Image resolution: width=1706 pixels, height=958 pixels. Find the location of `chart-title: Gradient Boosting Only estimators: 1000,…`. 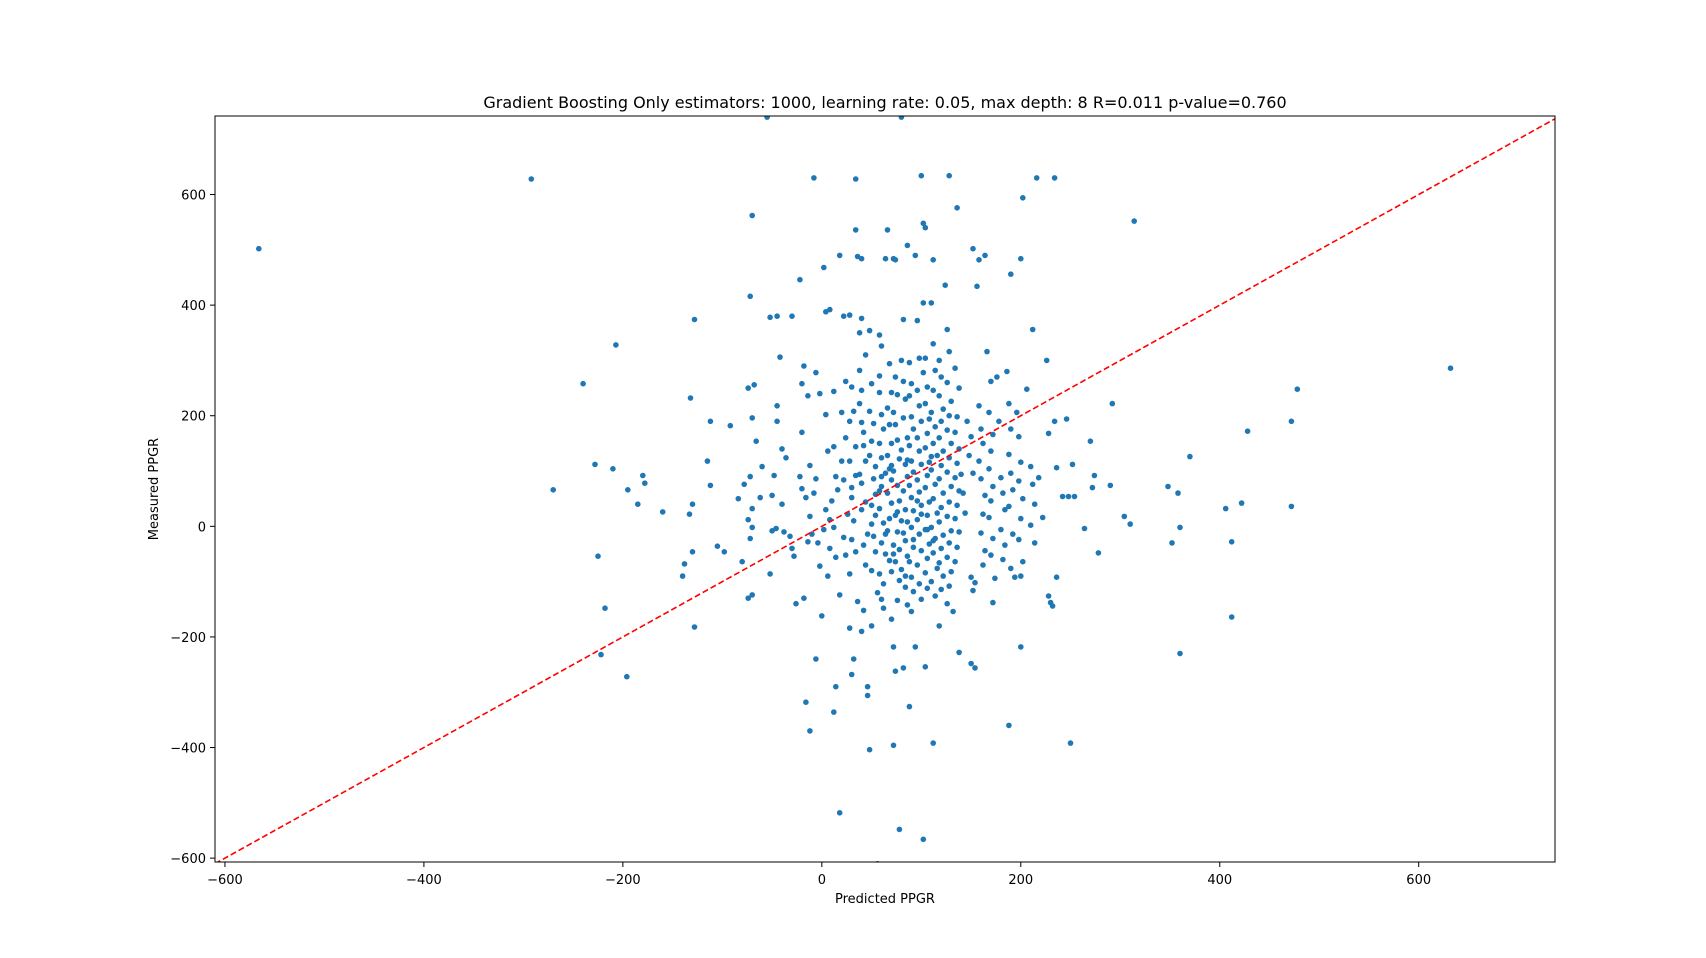

chart-title: Gradient Boosting Only estimators: 1000,… is located at coordinates (884, 102).